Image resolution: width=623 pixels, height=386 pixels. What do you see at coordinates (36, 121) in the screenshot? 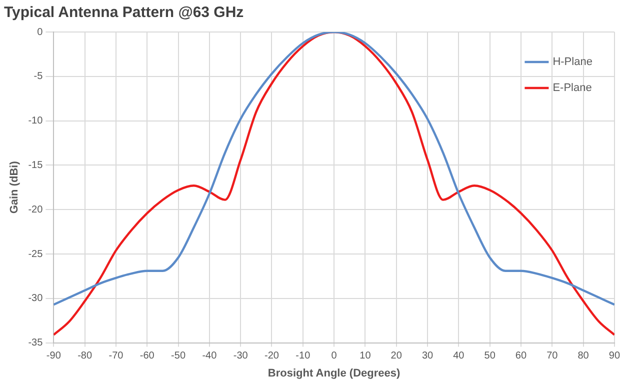
I see `y-tick-label: -10` at bounding box center [36, 121].